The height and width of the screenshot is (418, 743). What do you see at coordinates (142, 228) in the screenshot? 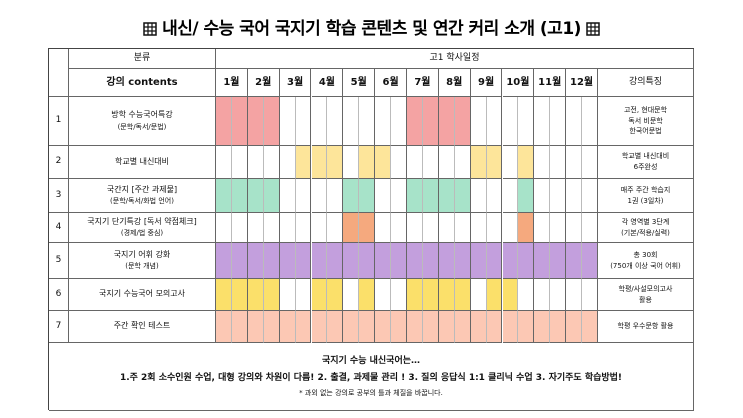
I see `row-contents: 국지기 단기특강 [독서 약점체크] (경제/법 중심)` at bounding box center [142, 228].